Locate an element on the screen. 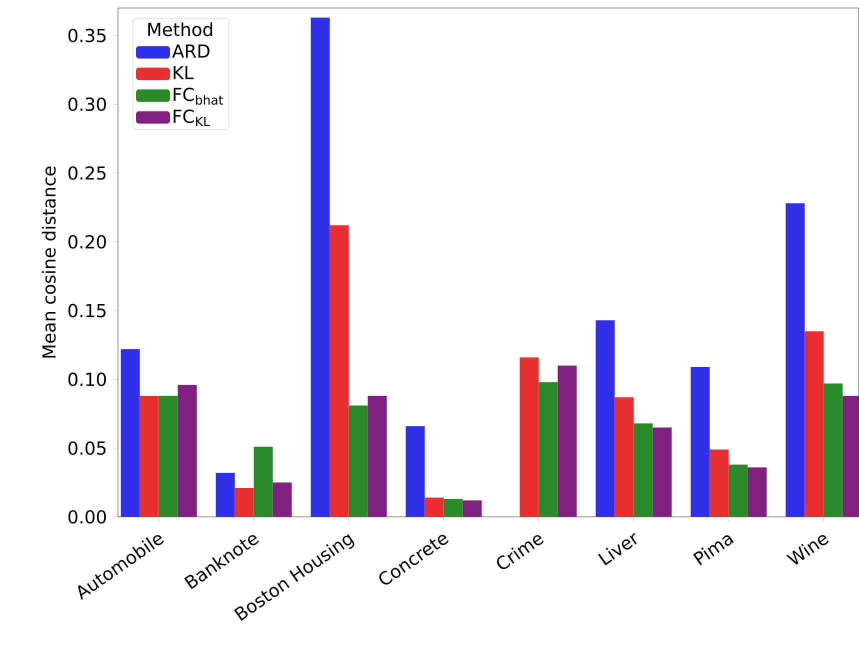  y-tick-label: 0.35 is located at coordinates (87, 35).